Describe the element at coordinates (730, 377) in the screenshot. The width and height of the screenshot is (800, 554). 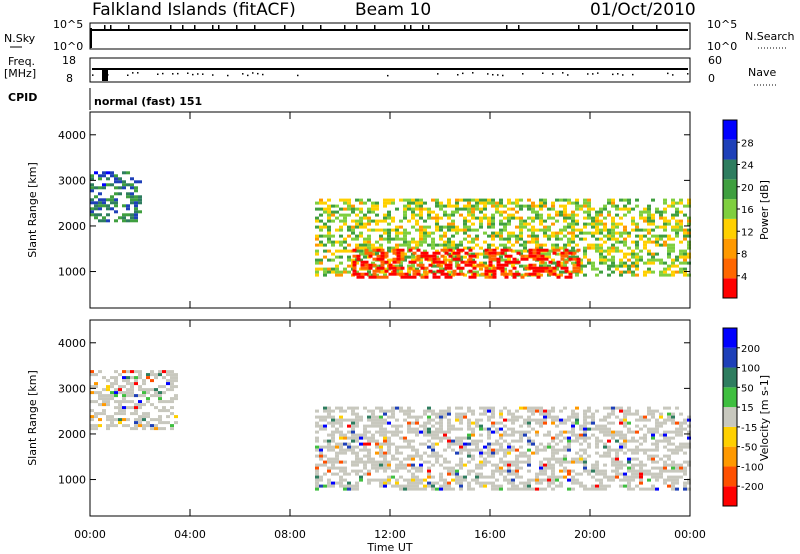
I see `colorbar-segment` at that location.